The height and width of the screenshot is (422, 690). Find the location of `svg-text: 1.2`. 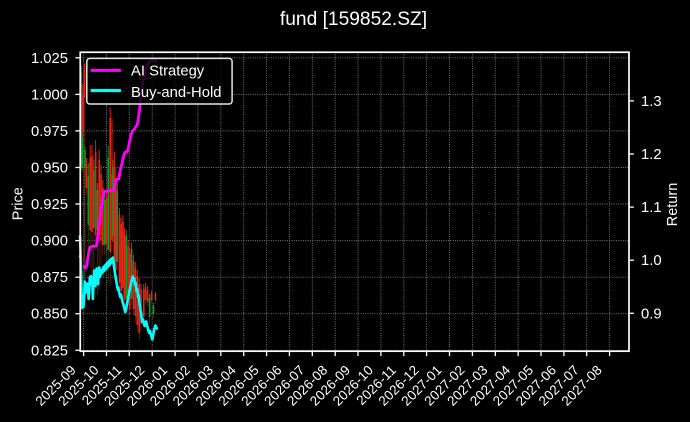

svg-text: 1.2 is located at coordinates (651, 155).